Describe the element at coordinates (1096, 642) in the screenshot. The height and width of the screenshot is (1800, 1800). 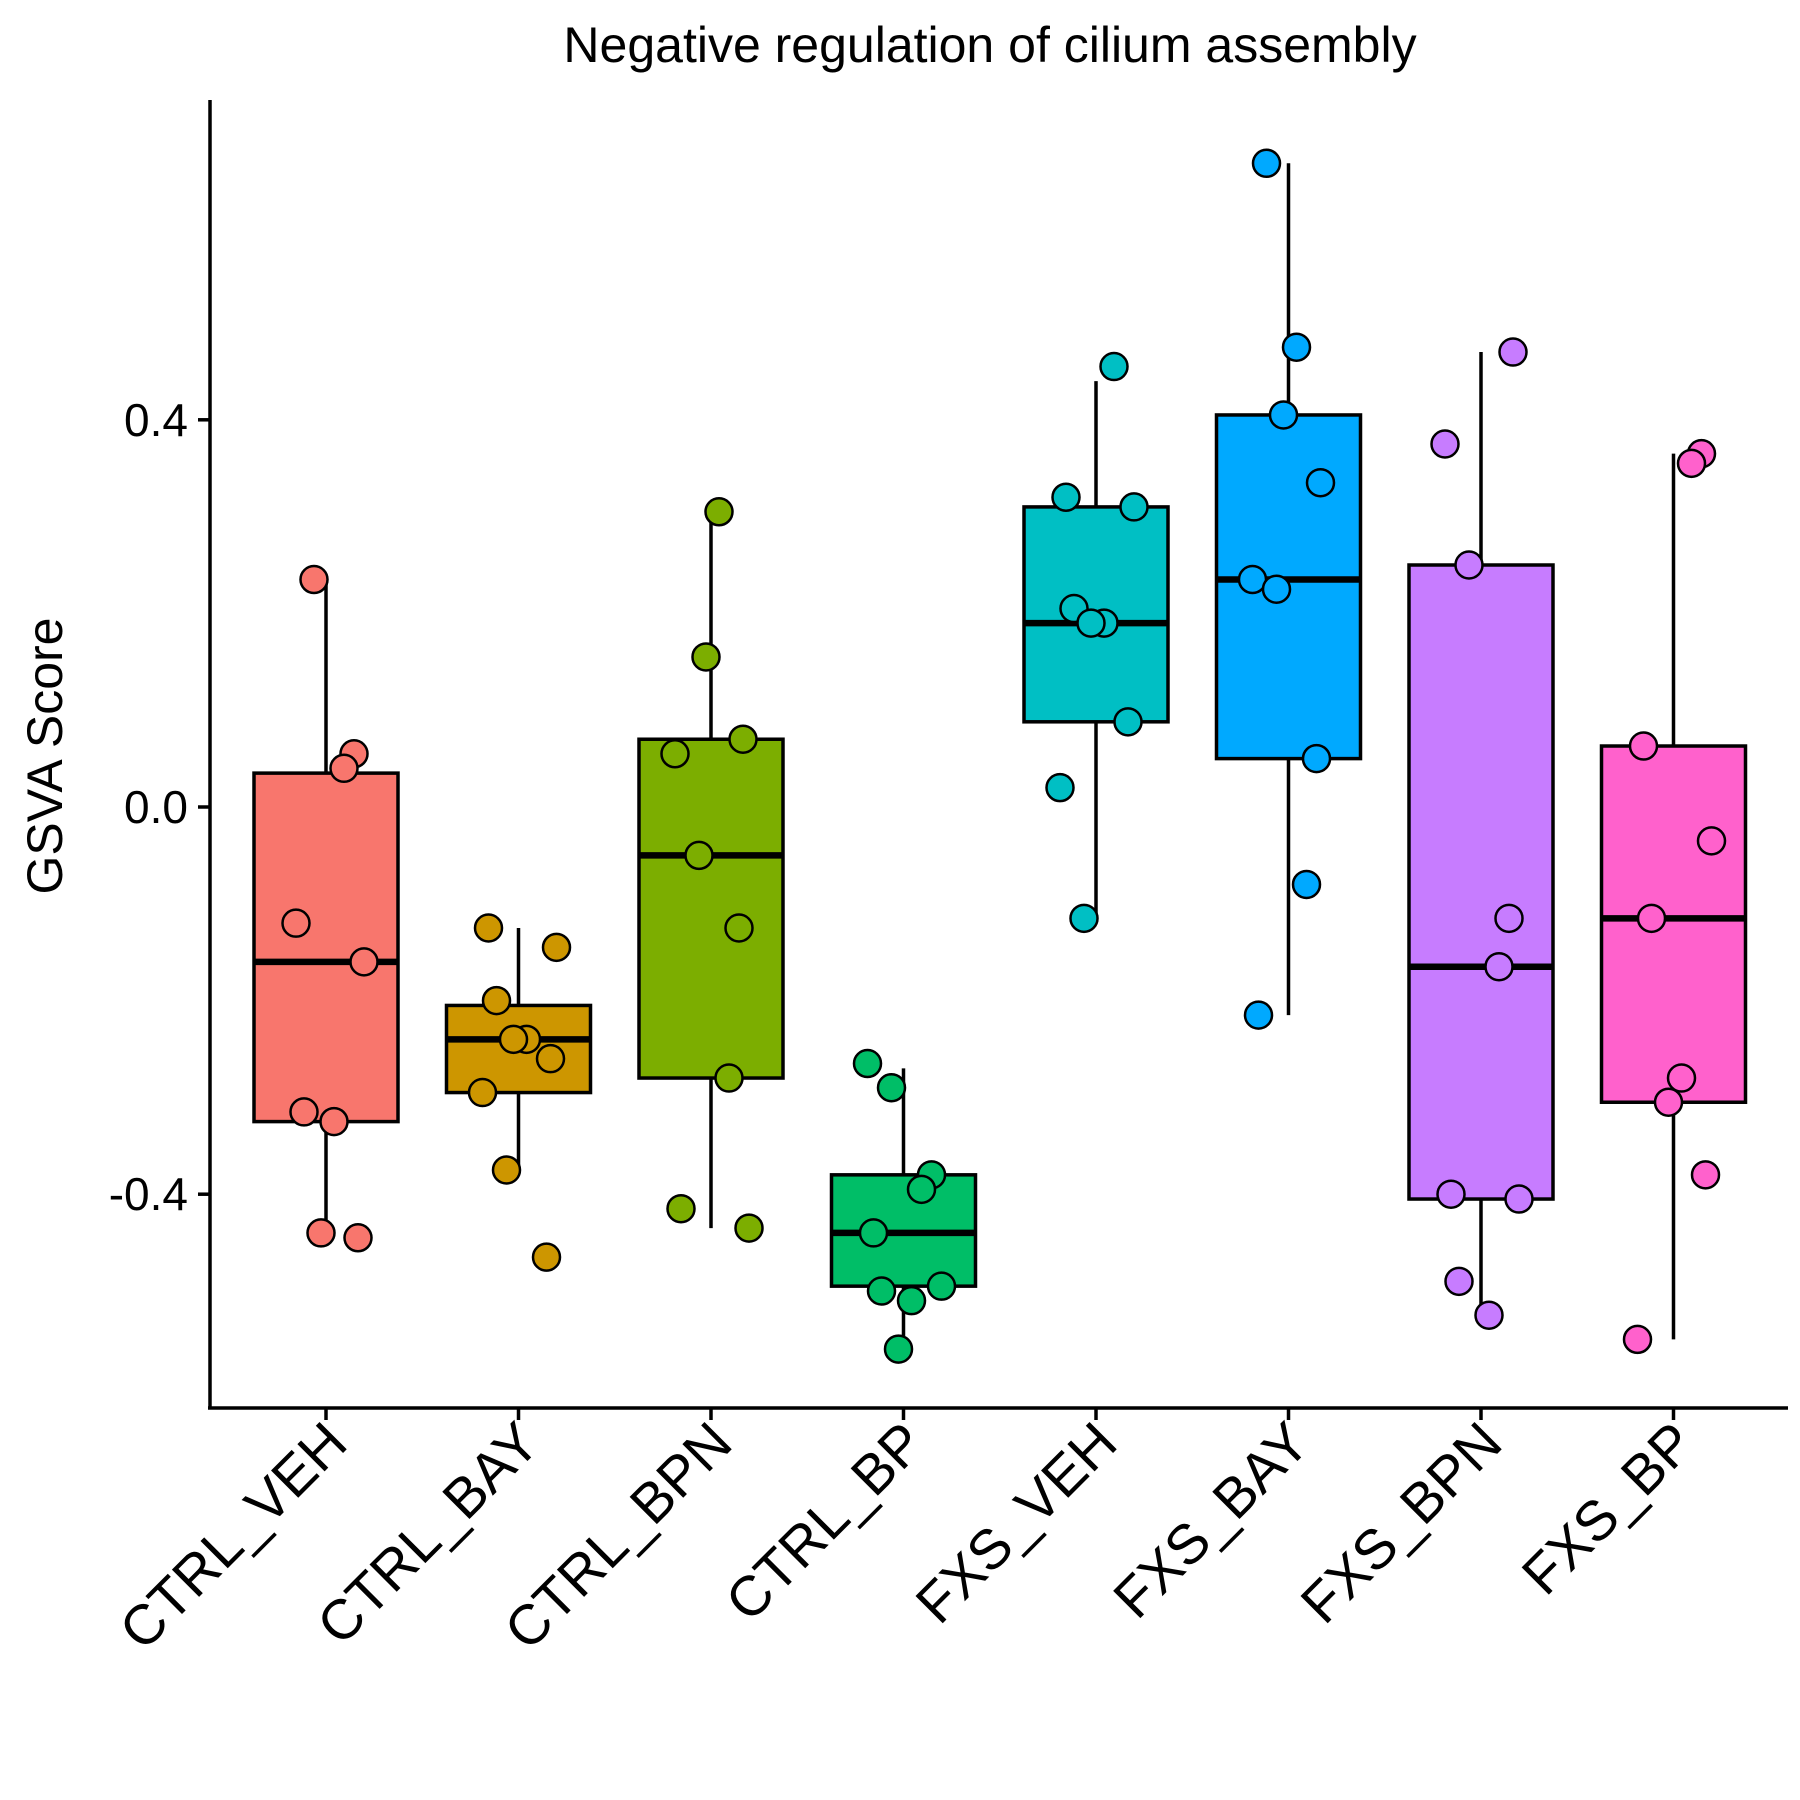
I see `box-group-fxs-veh` at that location.